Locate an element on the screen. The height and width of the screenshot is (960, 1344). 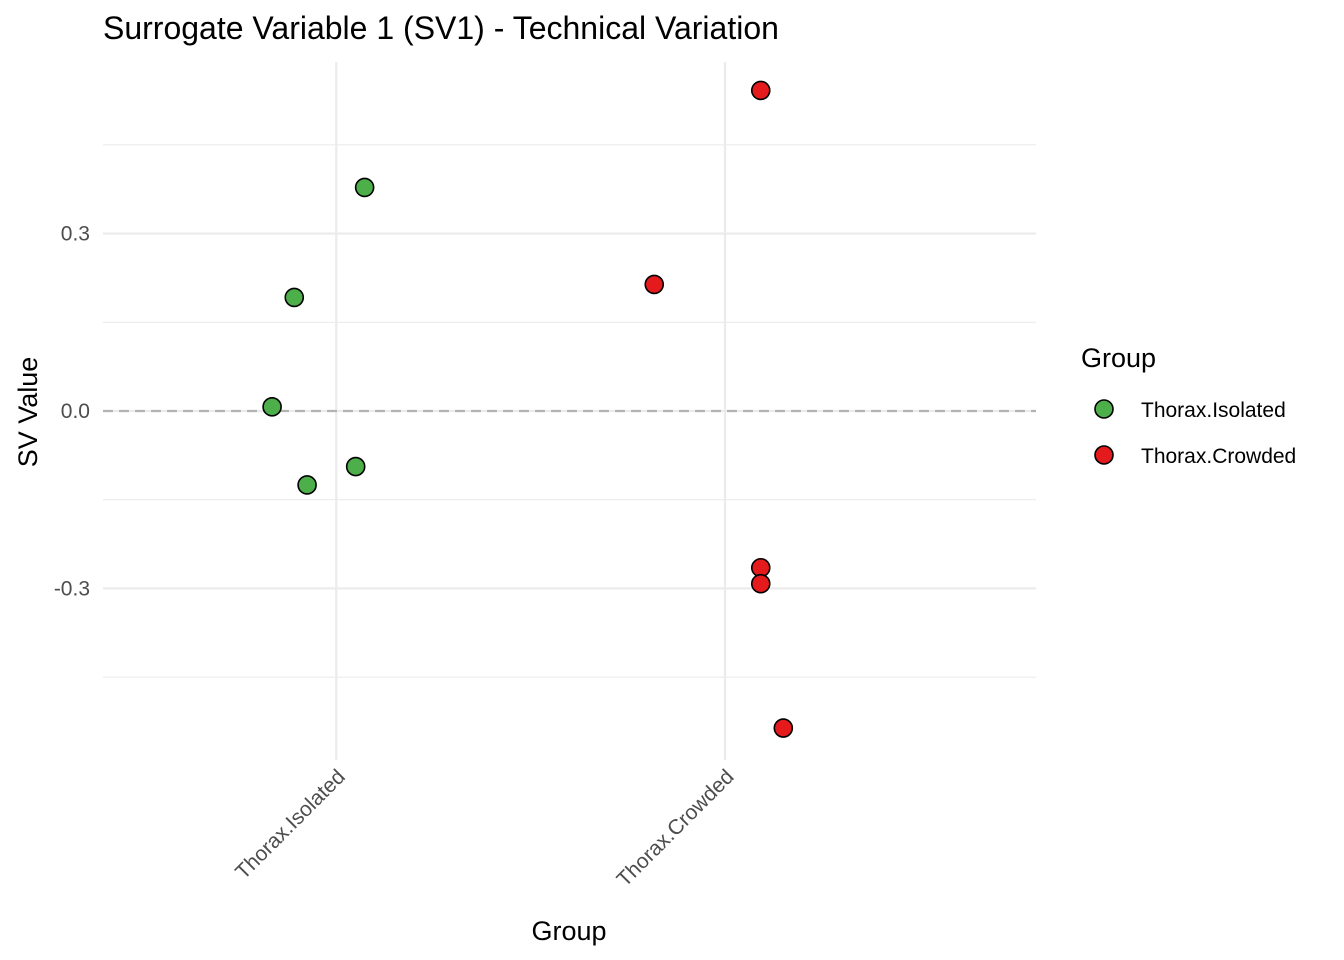
x-tick-label: Thorax.Crowded is located at coordinates (676, 828).